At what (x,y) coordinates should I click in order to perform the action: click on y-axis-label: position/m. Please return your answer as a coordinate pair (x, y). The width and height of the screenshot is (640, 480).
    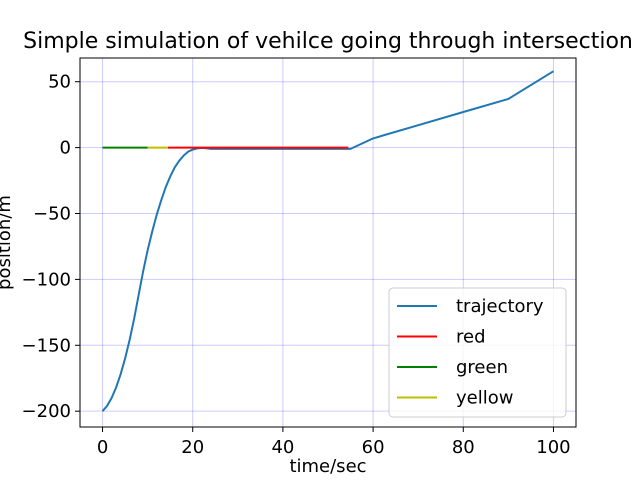
    Looking at the image, I should click on (7, 242).